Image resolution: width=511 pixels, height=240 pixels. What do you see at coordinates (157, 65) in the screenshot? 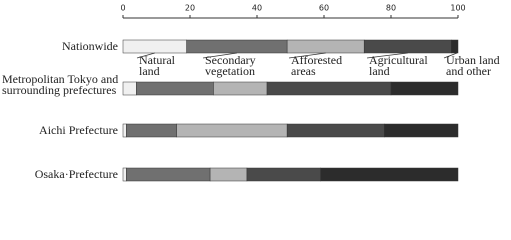
I see `legend-label: Natural land` at bounding box center [157, 65].